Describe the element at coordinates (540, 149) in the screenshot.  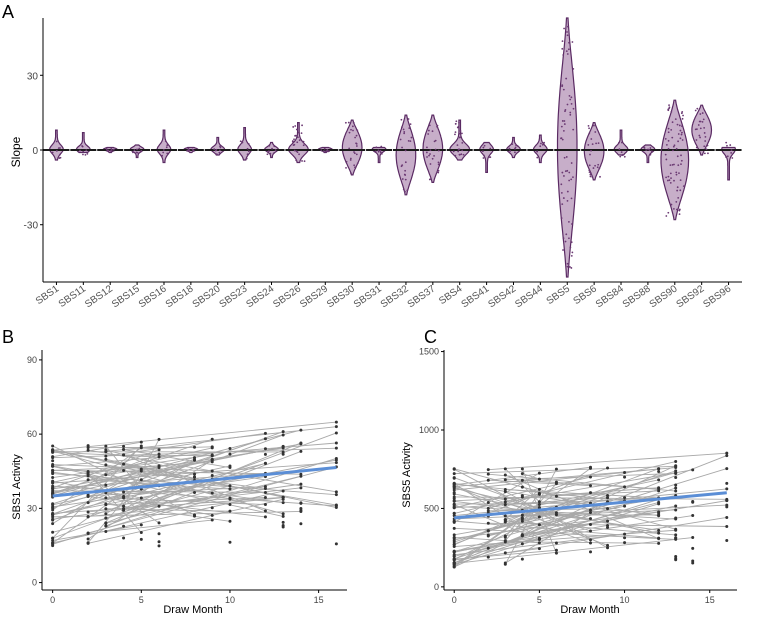
I see `violin-sbs44` at that location.